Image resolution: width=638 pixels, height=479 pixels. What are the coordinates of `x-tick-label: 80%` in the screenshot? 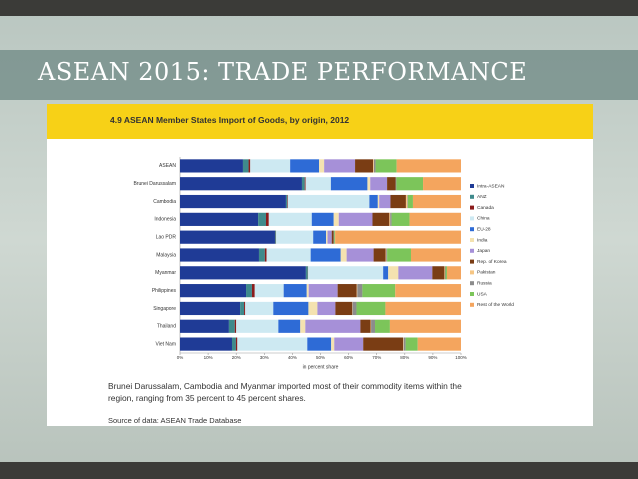 It's located at (404, 357).